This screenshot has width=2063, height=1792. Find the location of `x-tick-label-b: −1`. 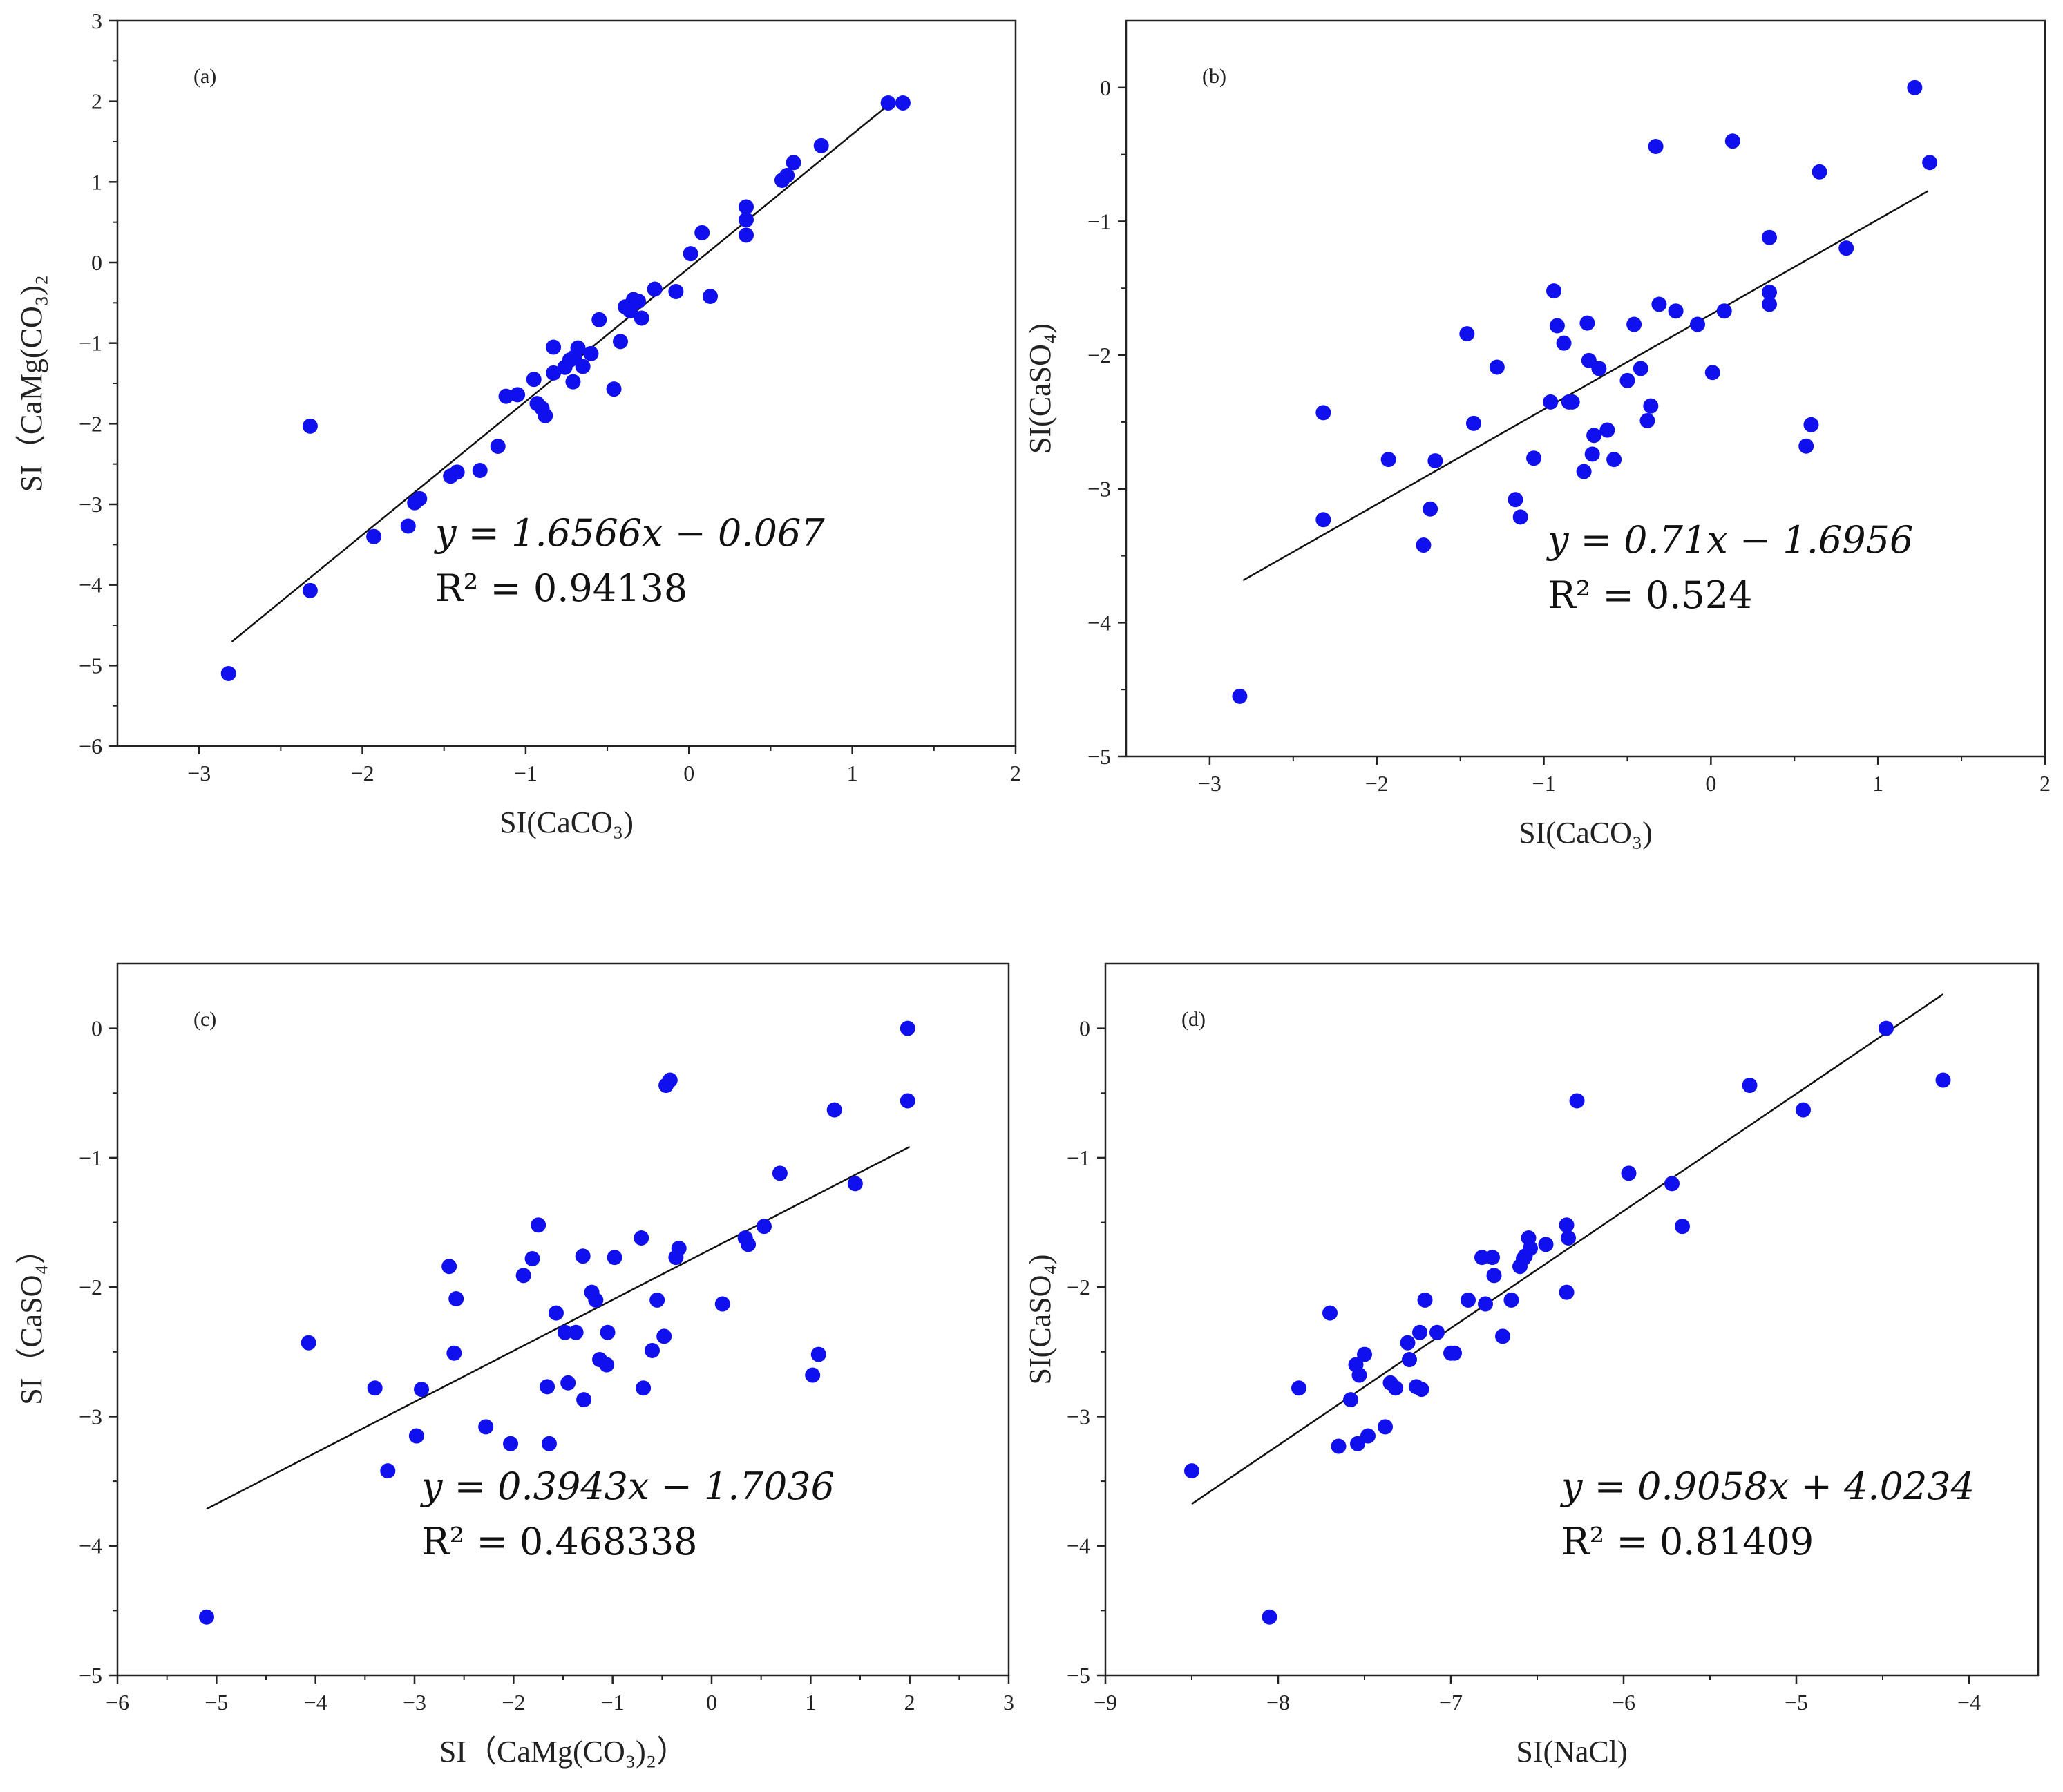

x-tick-label-b: −1 is located at coordinates (1544, 783).